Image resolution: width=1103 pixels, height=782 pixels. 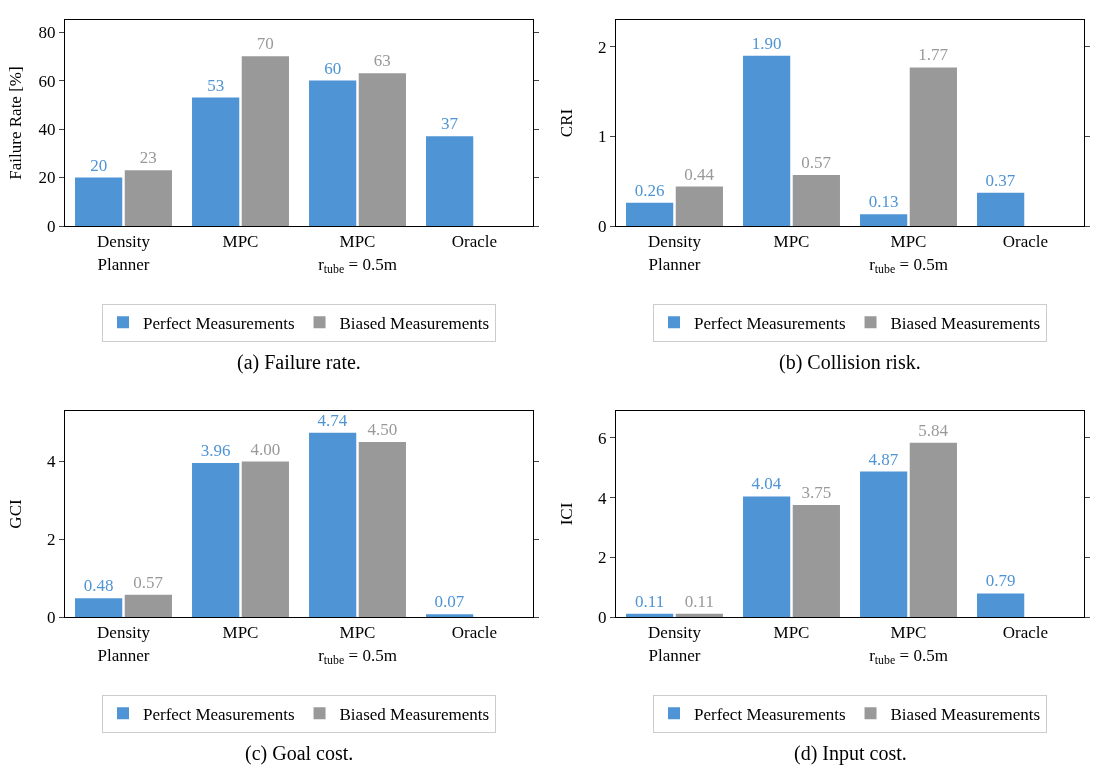 What do you see at coordinates (816, 493) in the screenshot?
I see `data-label: 3.75` at bounding box center [816, 493].